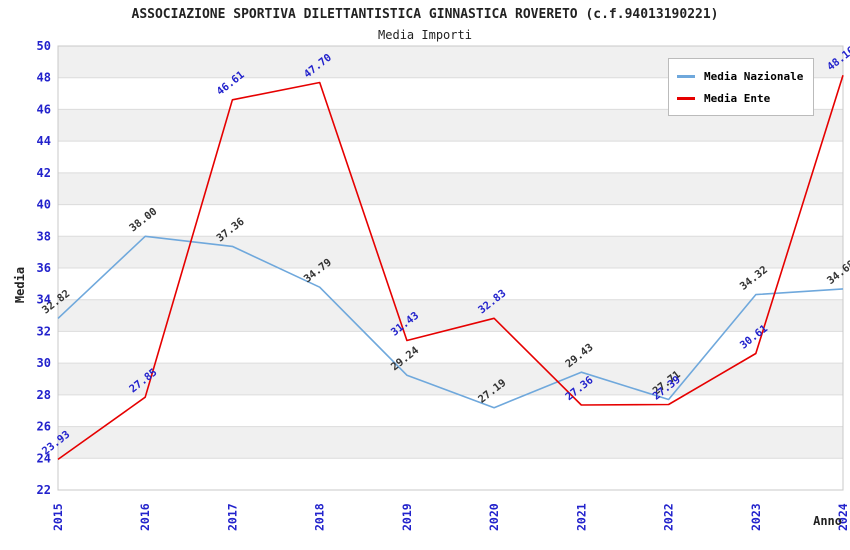  What do you see at coordinates (44, 395) in the screenshot?
I see `y-tick-label: 28` at bounding box center [44, 395].